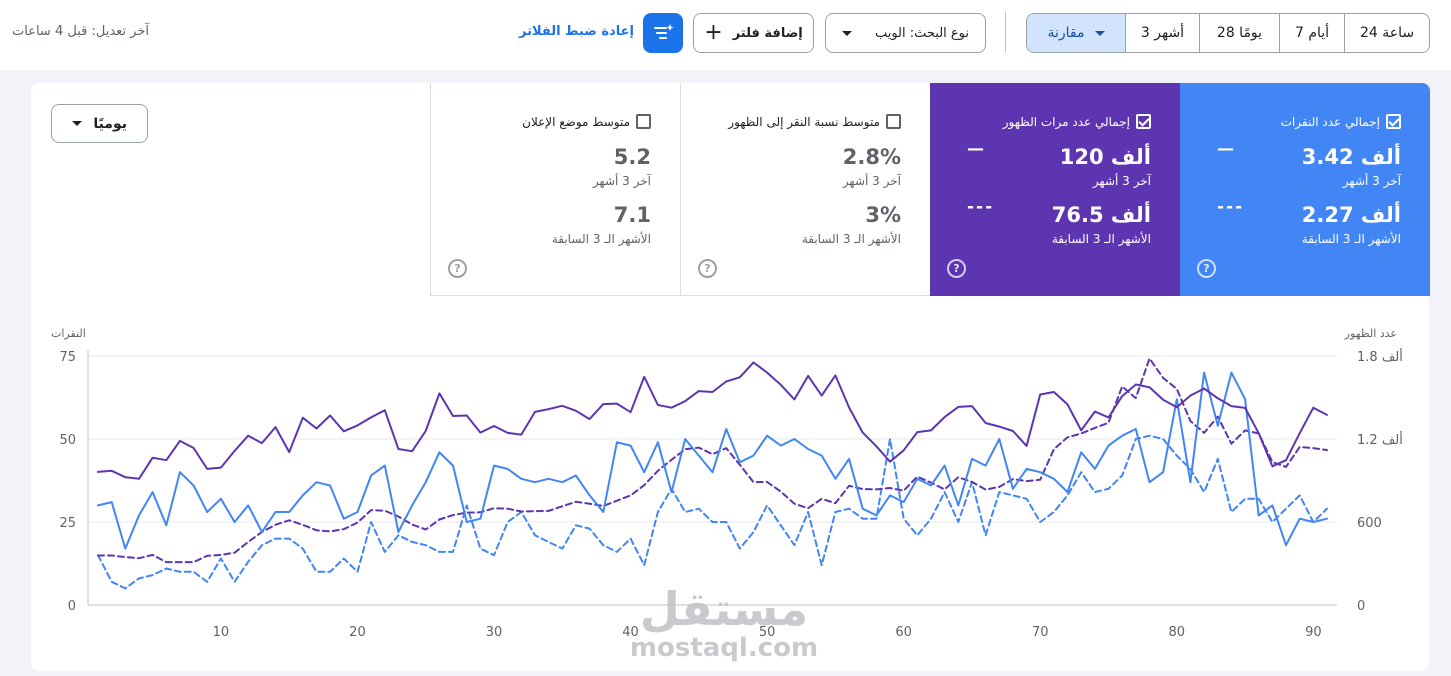 This screenshot has height=676, width=1451. Describe the element at coordinates (110, 123) in the screenshot. I see `granularity-label: يوميًا` at that location.